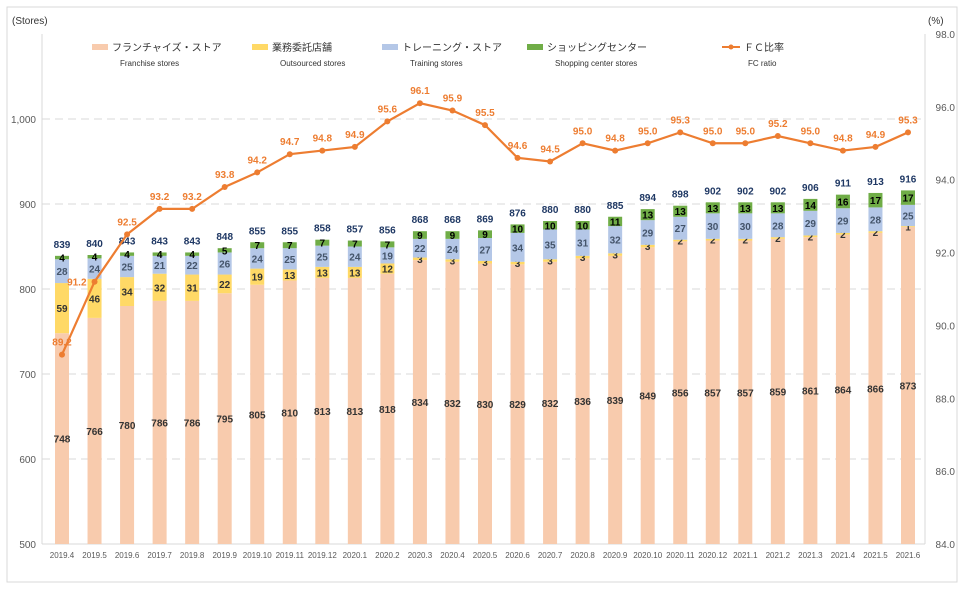 The width and height of the screenshot is (964, 594). I want to click on x-axis-tick: 2021.4, so click(843, 555).